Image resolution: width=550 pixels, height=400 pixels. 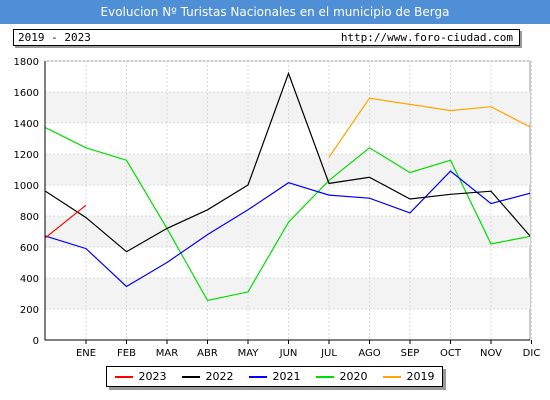 I want to click on x-tick-label: ENE, so click(x=86, y=353).